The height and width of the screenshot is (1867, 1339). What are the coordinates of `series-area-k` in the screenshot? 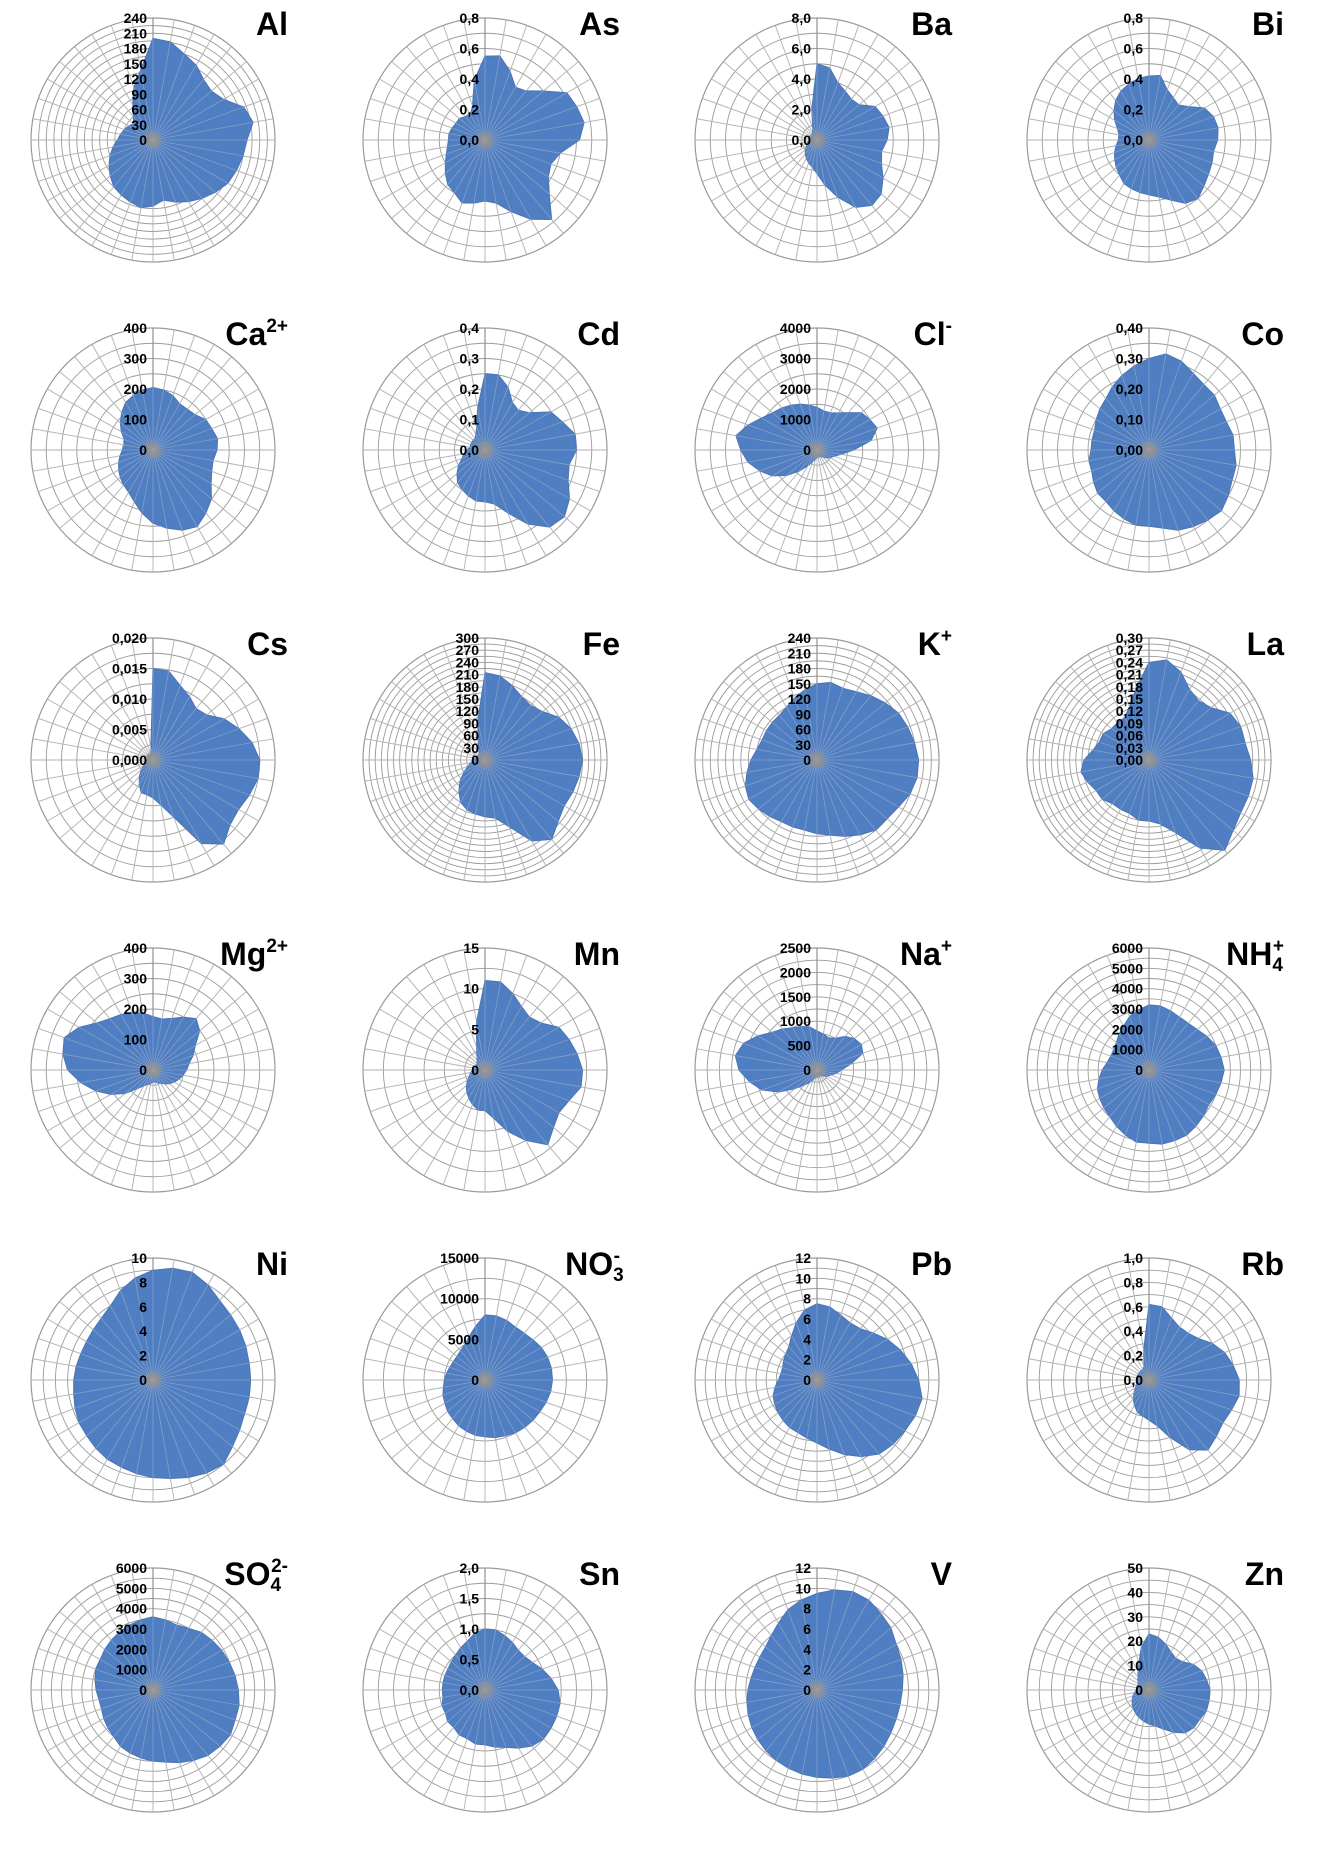 It's located at (832, 759).